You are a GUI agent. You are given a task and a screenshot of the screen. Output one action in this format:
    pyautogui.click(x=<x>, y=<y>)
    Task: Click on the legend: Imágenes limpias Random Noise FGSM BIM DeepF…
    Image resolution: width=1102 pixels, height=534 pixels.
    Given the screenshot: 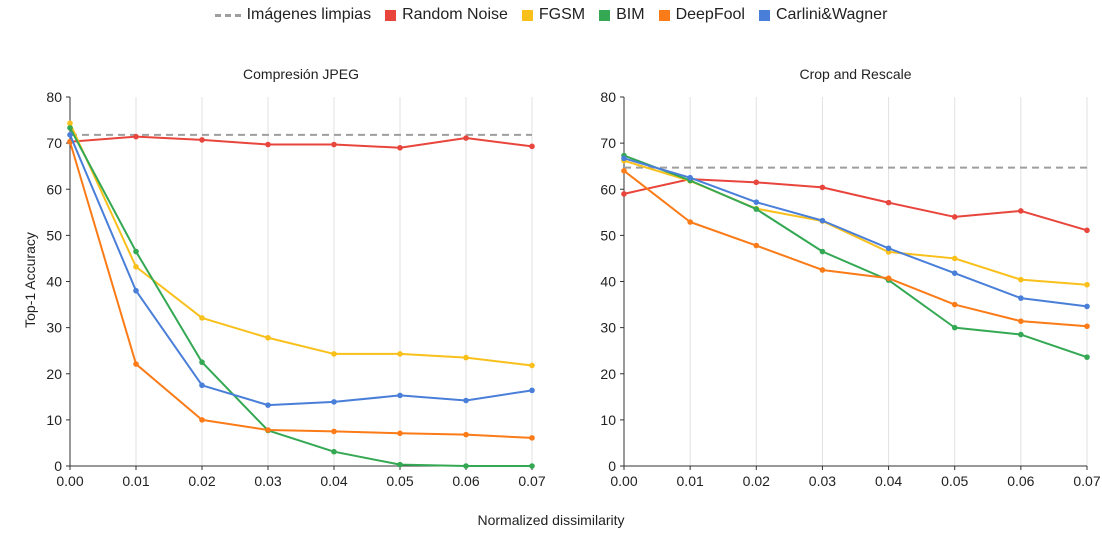 What is the action you would take?
    pyautogui.click(x=551, y=15)
    